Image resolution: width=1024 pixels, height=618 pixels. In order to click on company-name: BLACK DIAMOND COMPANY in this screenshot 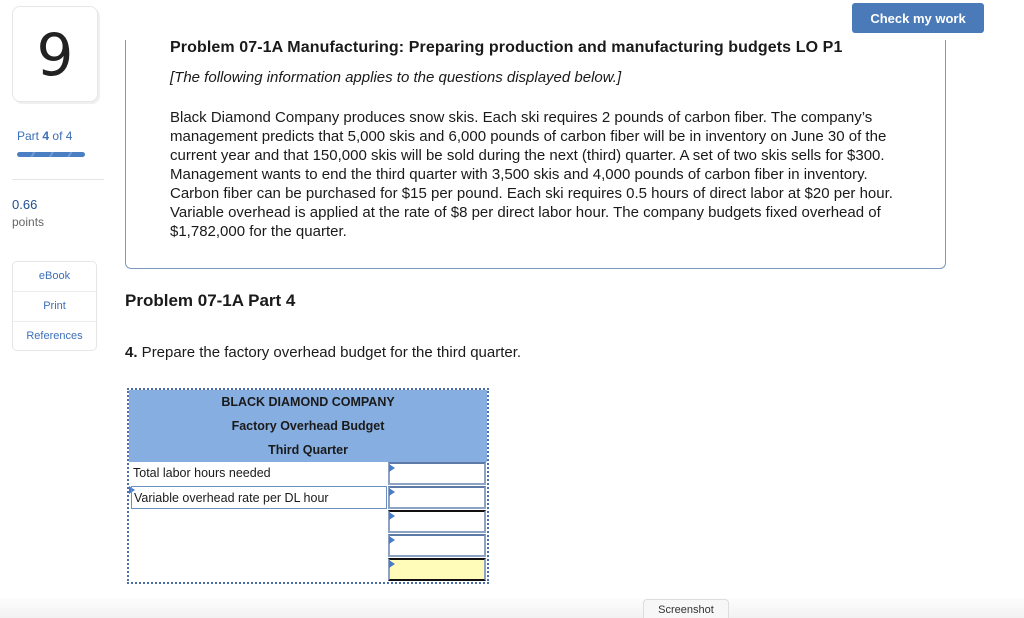, I will do `click(308, 402)`.